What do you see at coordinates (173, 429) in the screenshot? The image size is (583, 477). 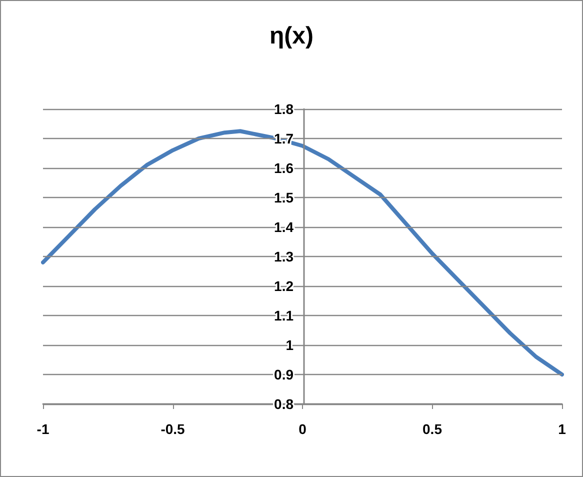 I see `x-tick-label: -0.5` at bounding box center [173, 429].